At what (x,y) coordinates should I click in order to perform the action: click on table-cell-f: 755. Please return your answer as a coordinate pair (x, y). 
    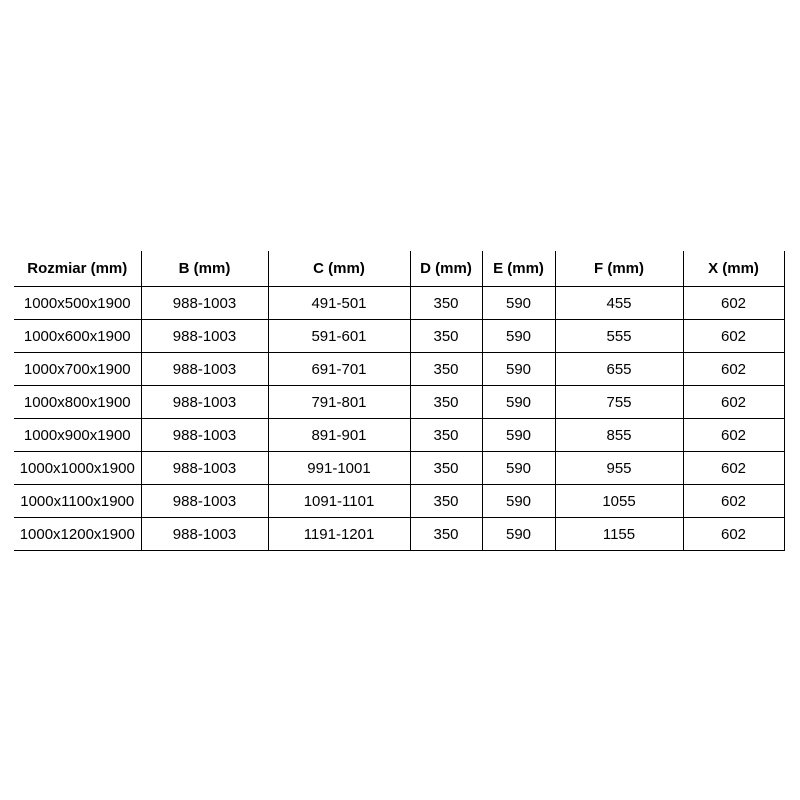
    Looking at the image, I should click on (619, 402).